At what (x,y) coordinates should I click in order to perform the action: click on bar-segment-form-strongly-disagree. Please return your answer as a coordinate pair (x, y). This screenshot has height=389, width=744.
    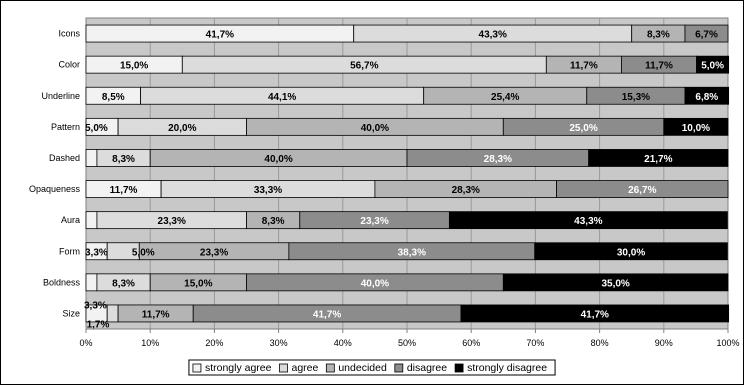
    Looking at the image, I should click on (631, 251).